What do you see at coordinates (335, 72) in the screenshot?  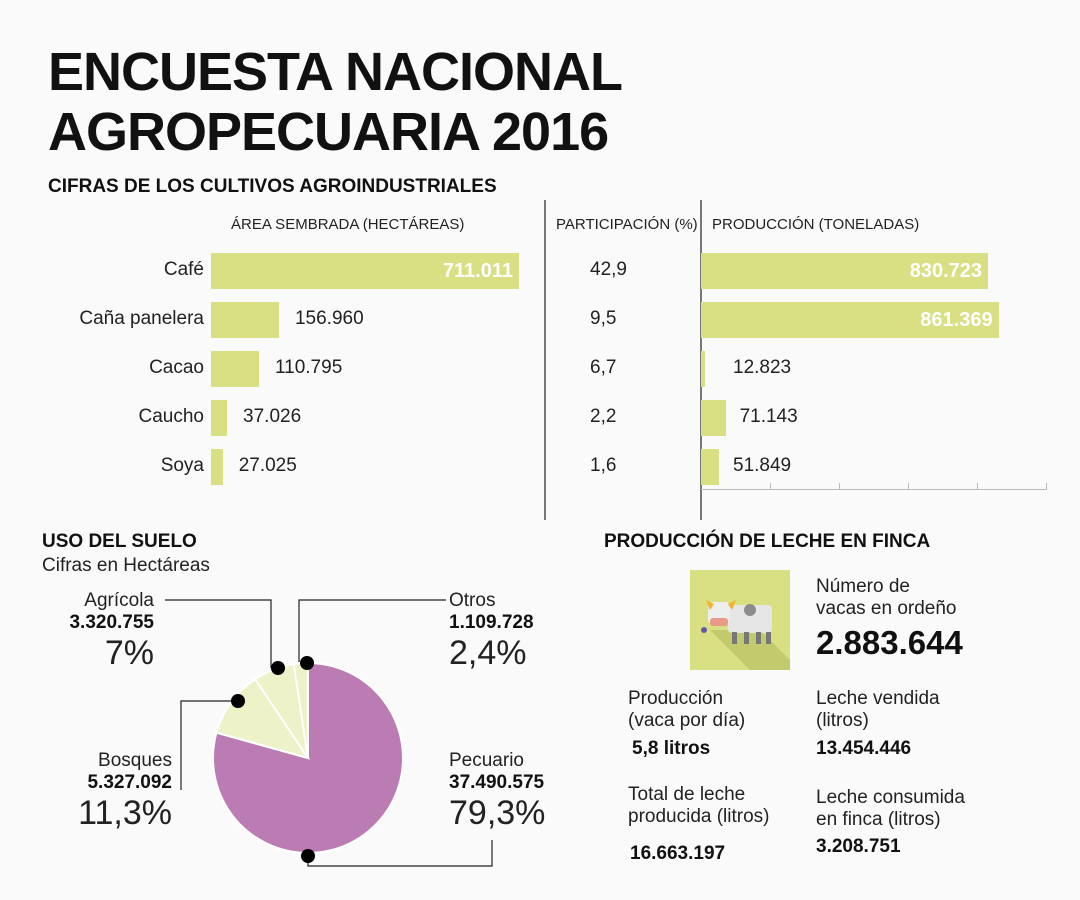 I see `title-line-1: ENCUESTA NACIONAL` at bounding box center [335, 72].